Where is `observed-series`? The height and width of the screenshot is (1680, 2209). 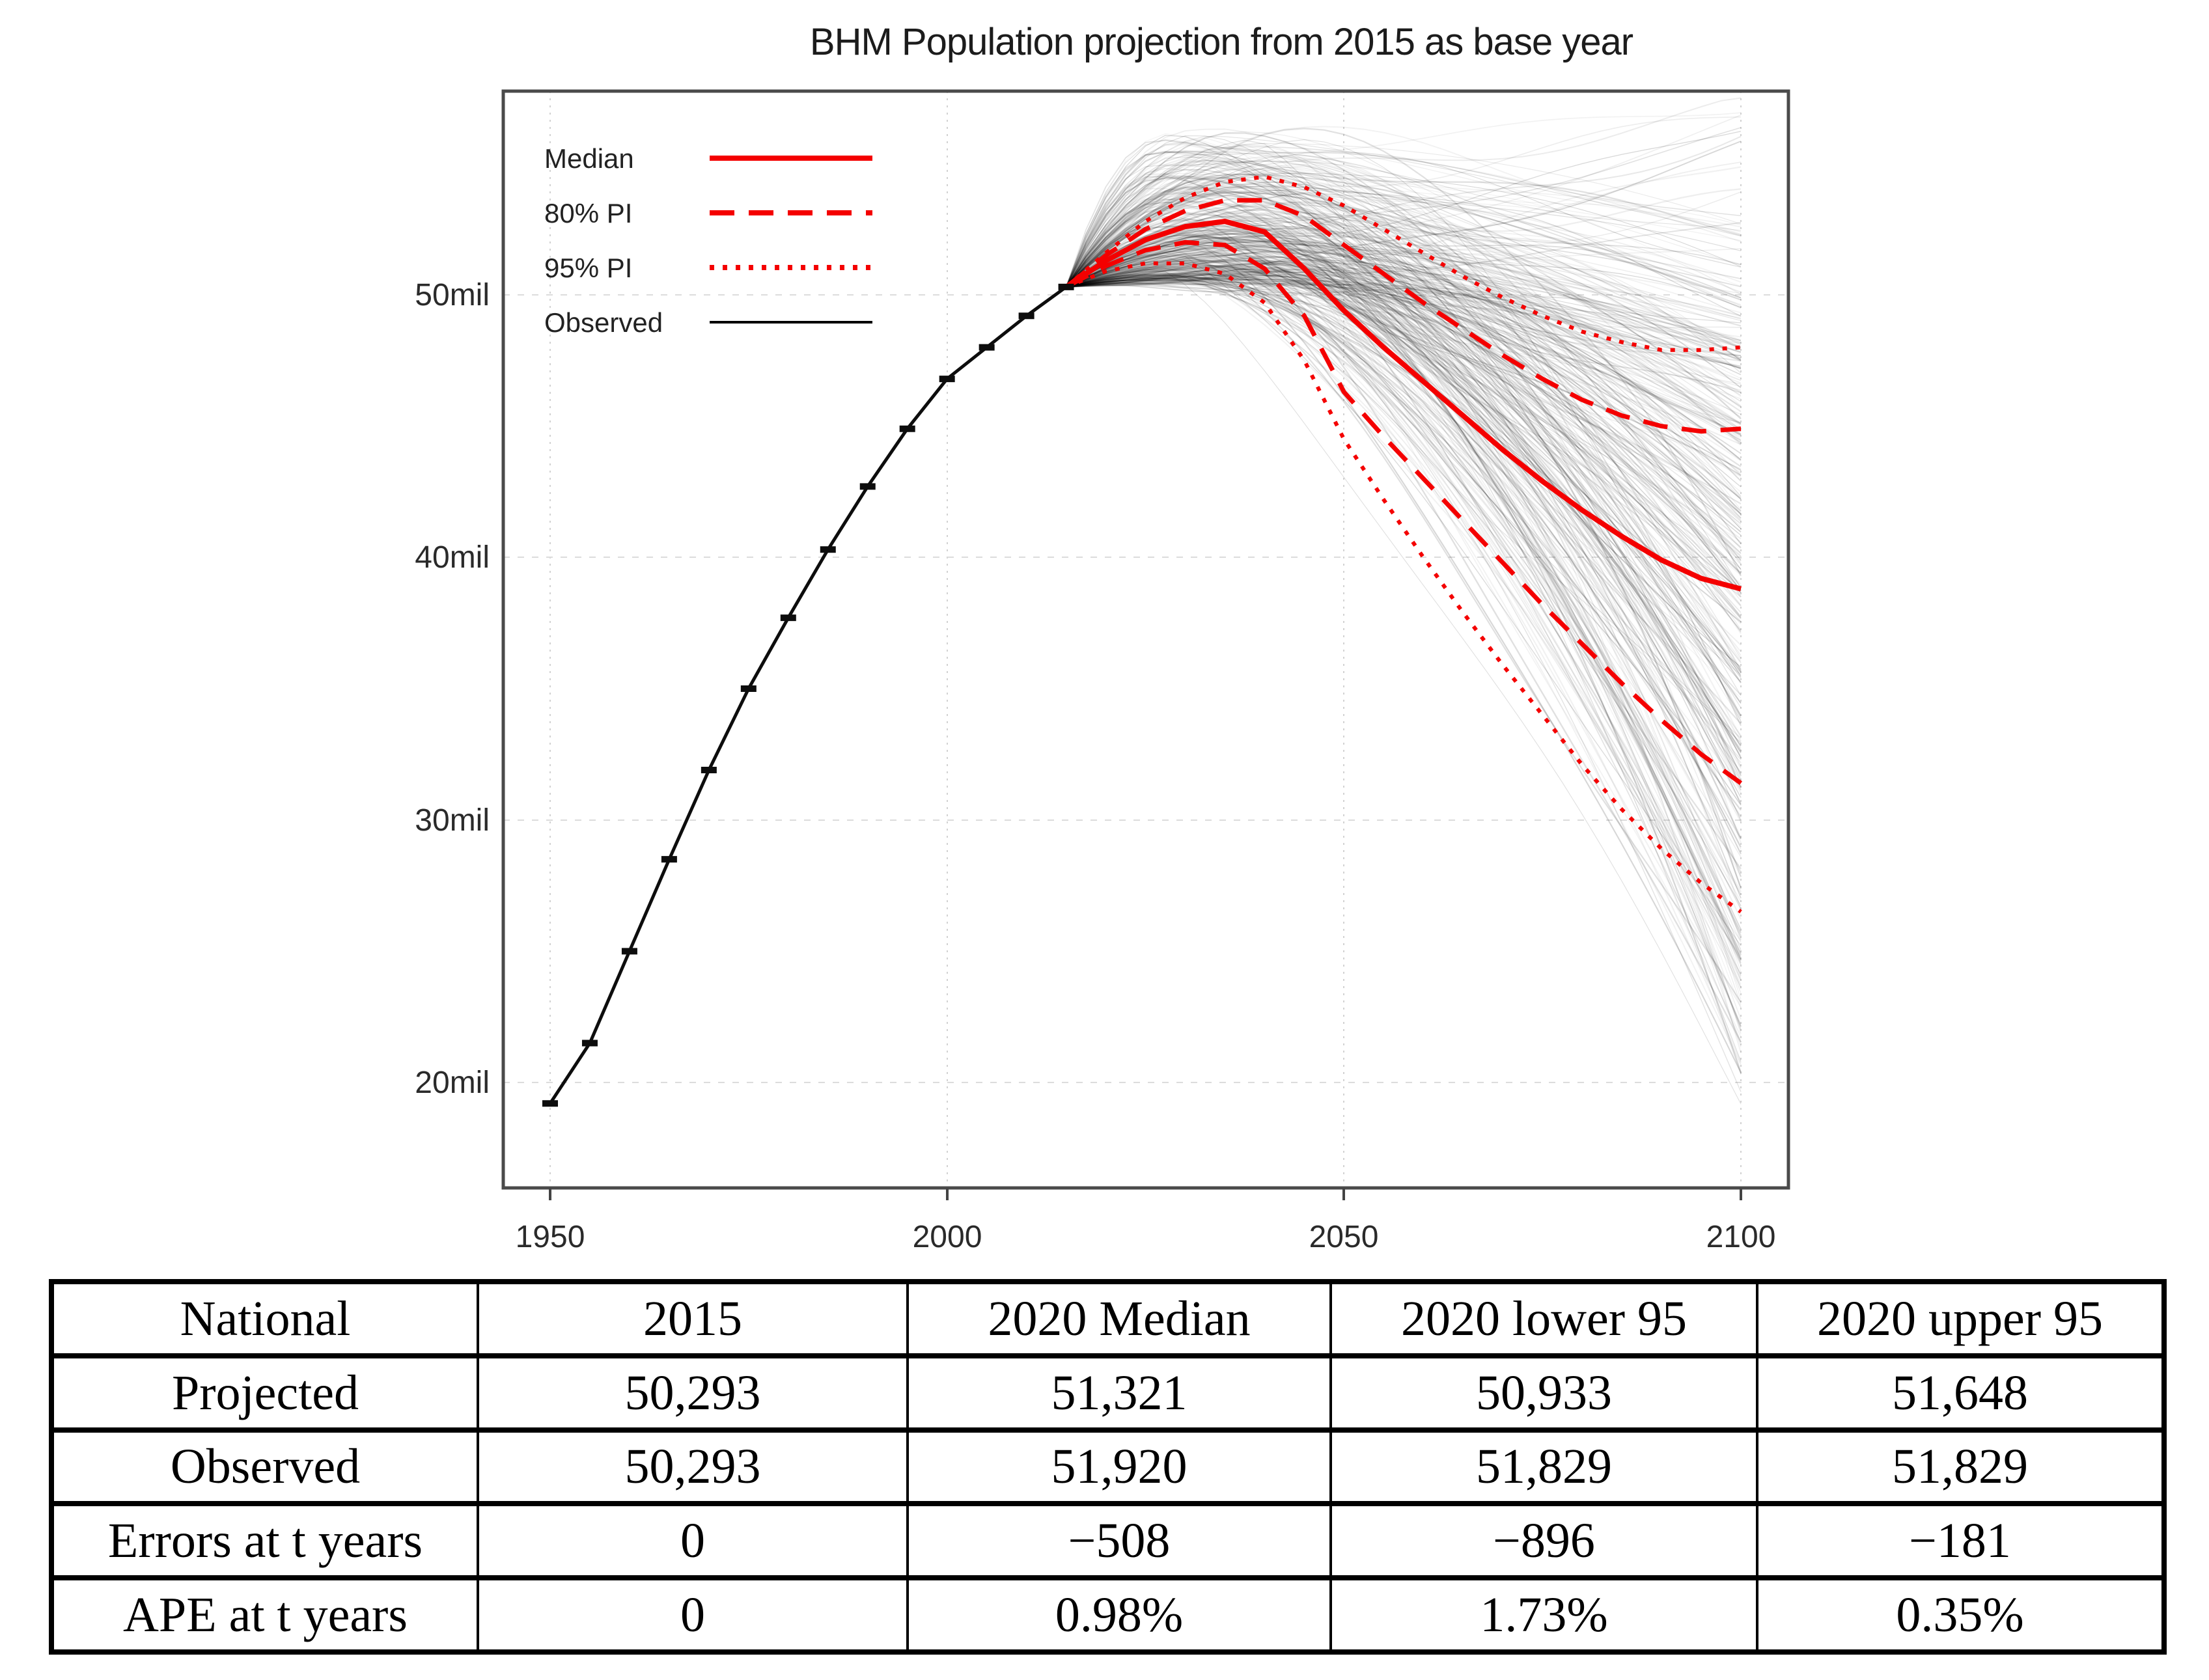 observed-series is located at coordinates (808, 695).